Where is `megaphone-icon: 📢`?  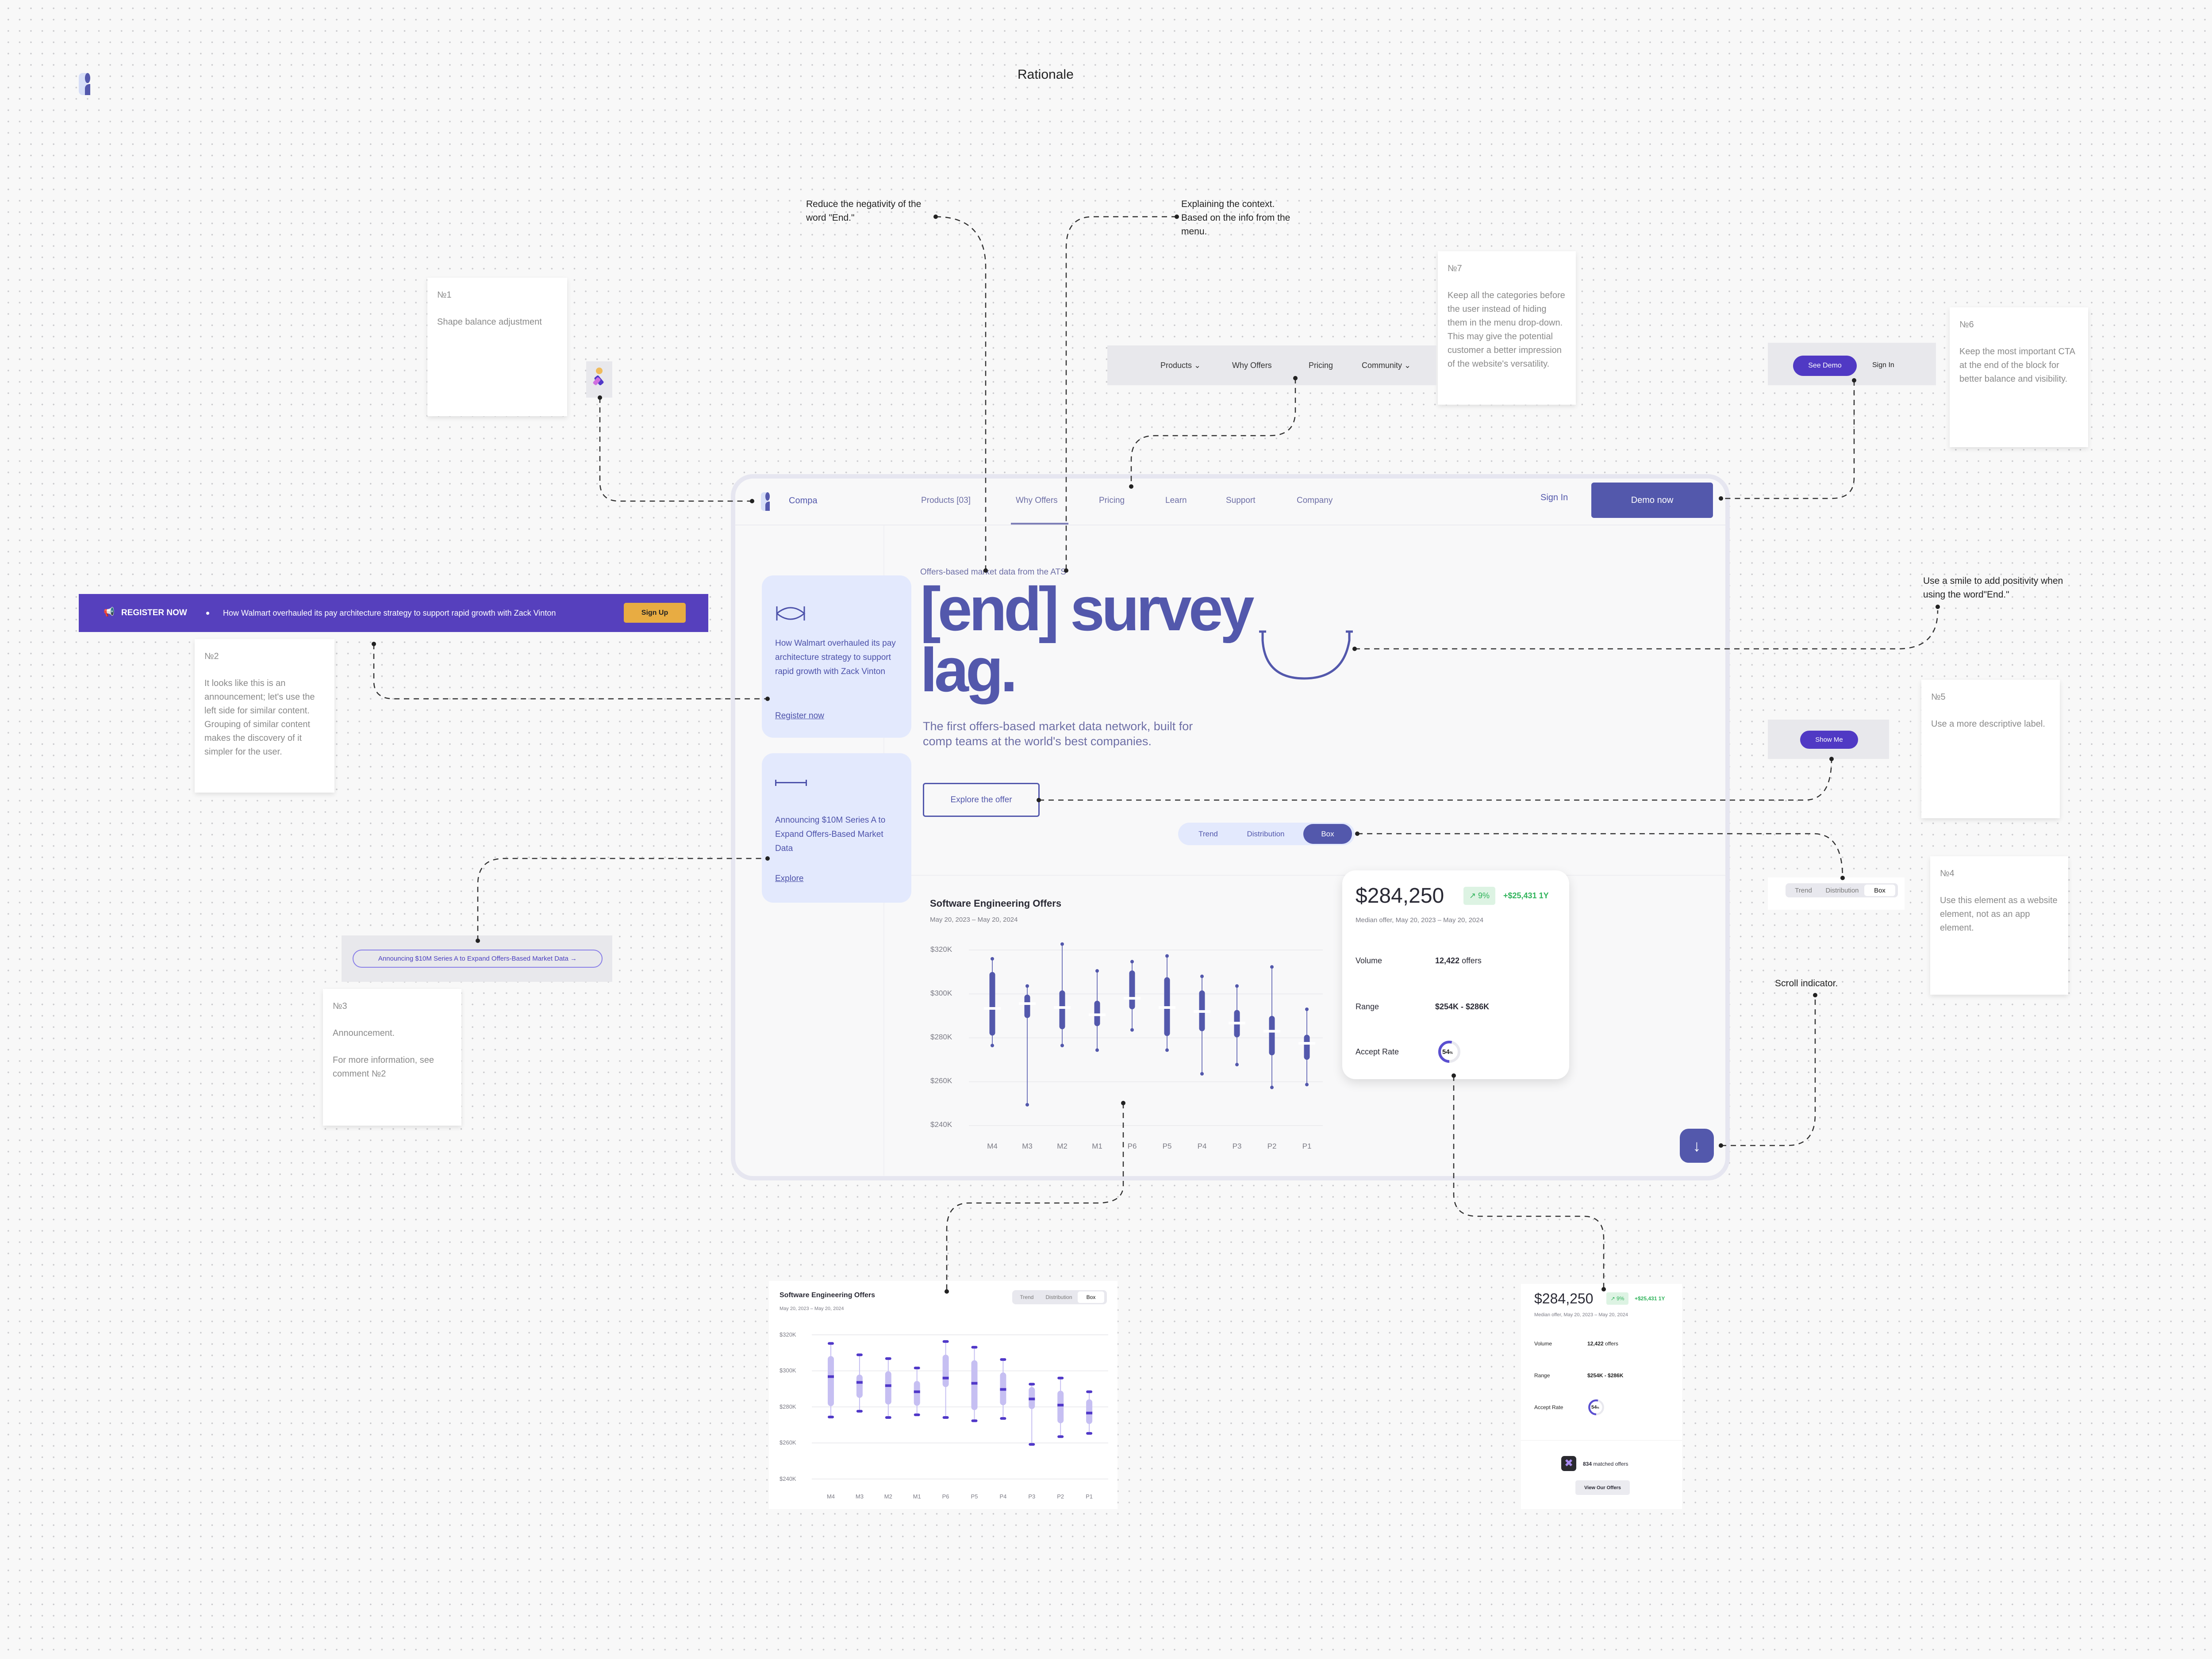
megaphone-icon: 📢 is located at coordinates (110, 612).